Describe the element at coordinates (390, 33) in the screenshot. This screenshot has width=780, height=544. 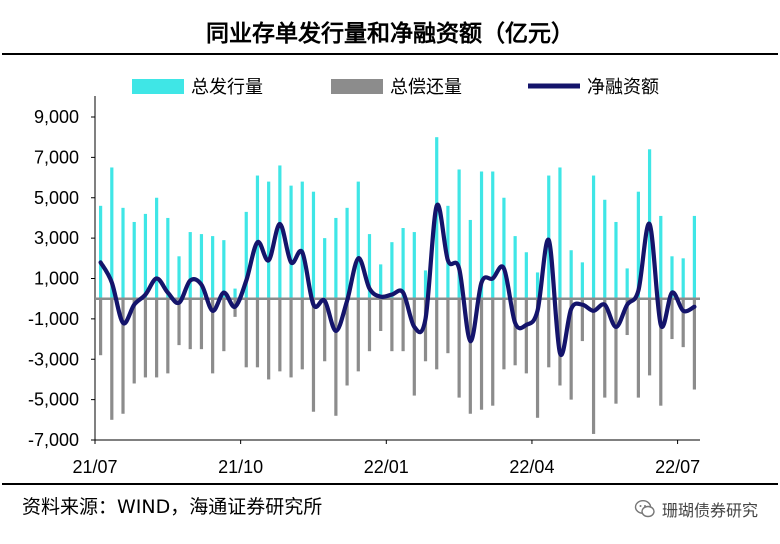
I see `chart-title: 同业存单发行量和净融资额（亿元）` at that location.